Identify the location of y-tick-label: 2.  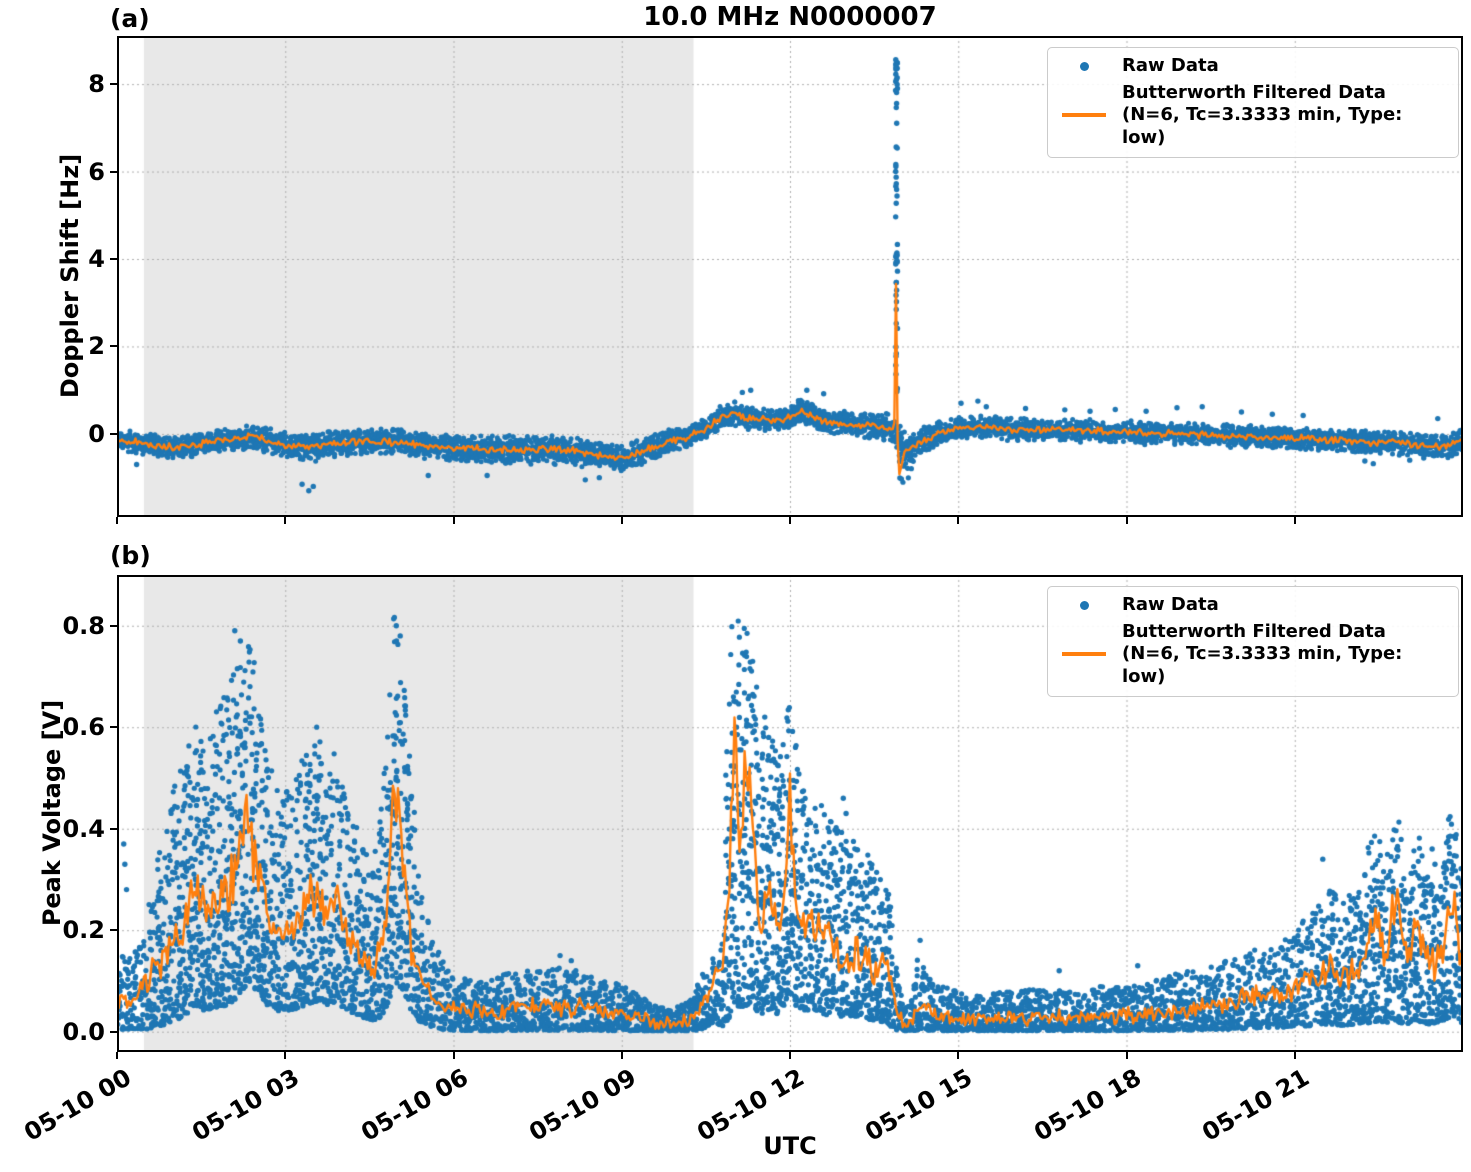
(96, 346).